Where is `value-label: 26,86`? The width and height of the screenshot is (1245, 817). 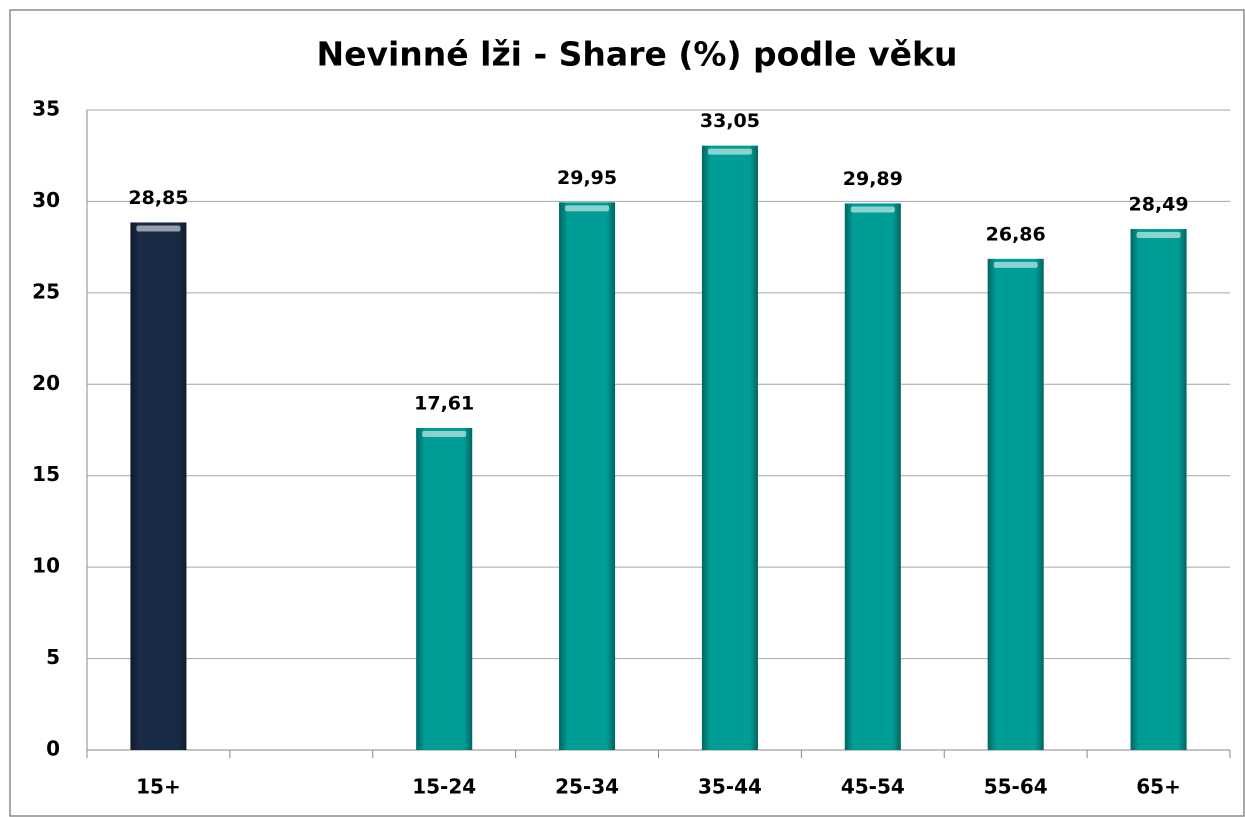
value-label: 26,86 is located at coordinates (1016, 234).